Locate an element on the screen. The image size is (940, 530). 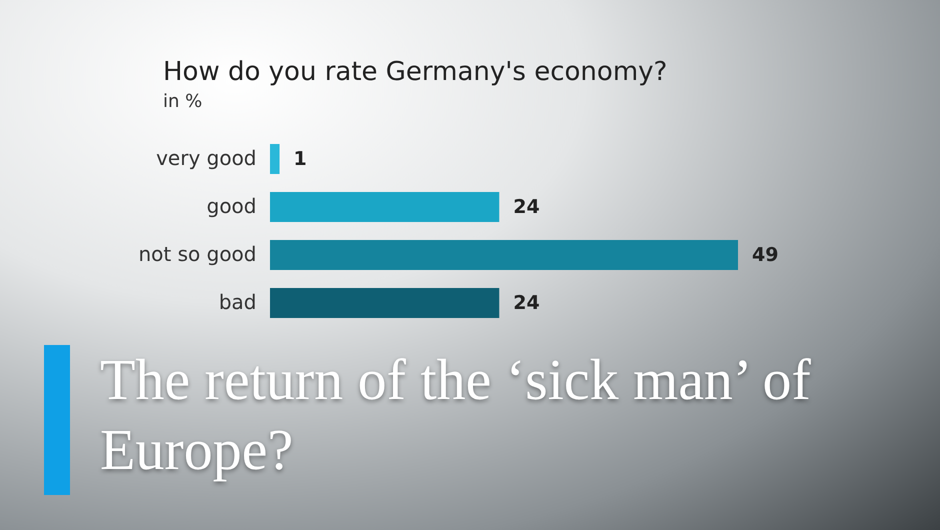
data-label: 1 is located at coordinates (300, 159).